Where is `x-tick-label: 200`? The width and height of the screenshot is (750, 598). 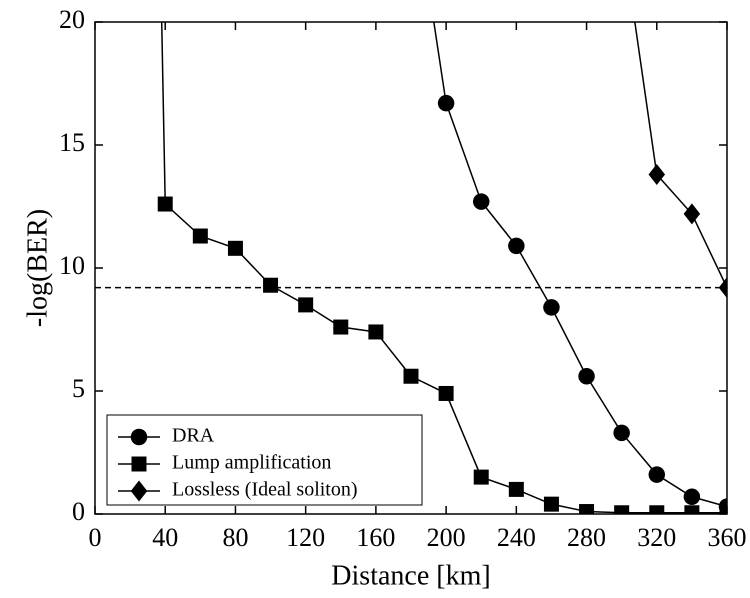
x-tick-label: 200 is located at coordinates (446, 537).